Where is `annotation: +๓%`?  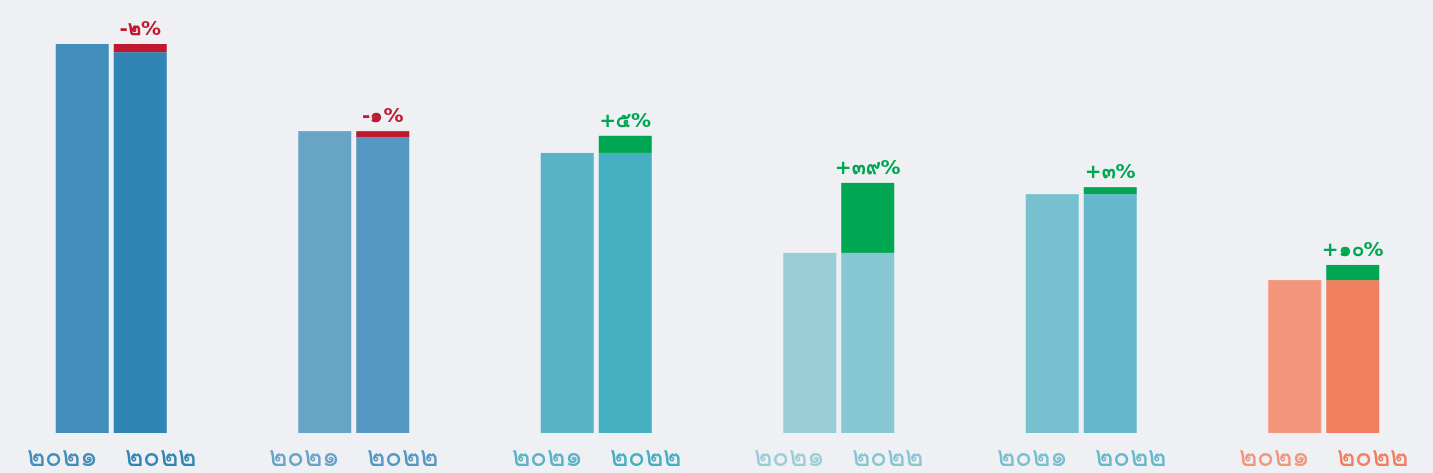 annotation: +๓% is located at coordinates (1110, 171).